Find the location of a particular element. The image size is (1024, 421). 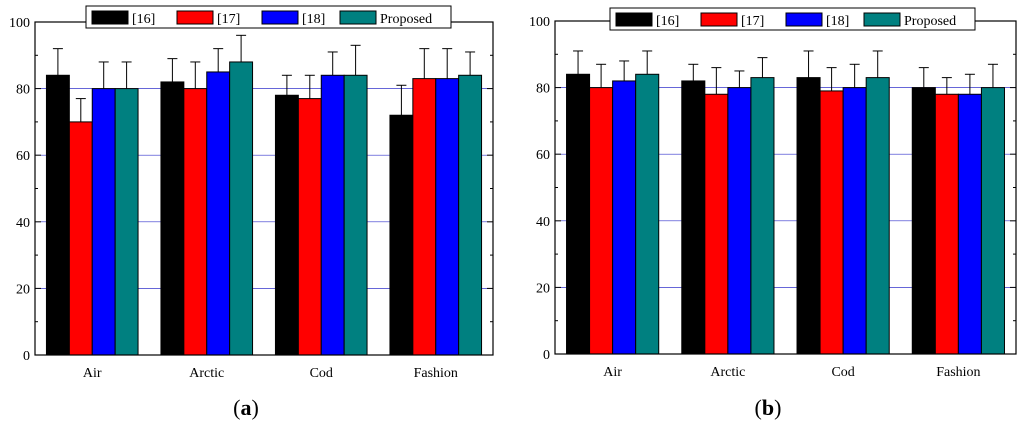

bar-a-air-s3 is located at coordinates (126, 222).